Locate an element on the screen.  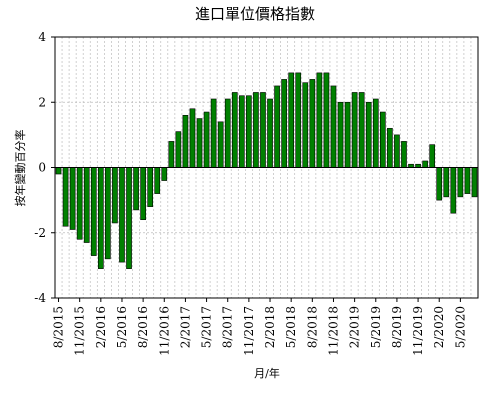
bar-3/2017 is located at coordinates (192, 138).